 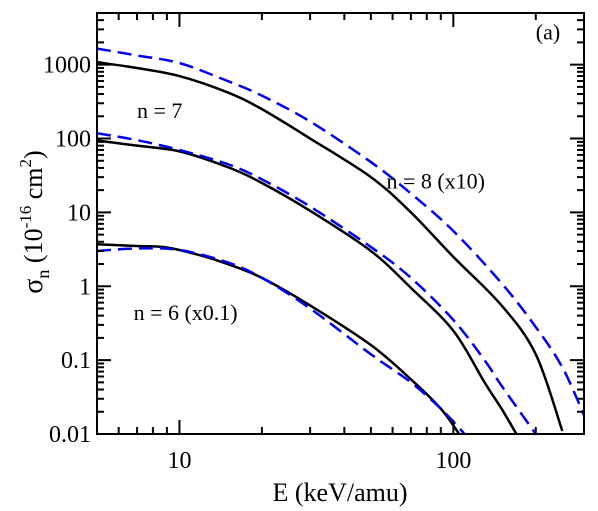 What do you see at coordinates (76, 361) in the screenshot?
I see `y-tick-label: 0.1` at bounding box center [76, 361].